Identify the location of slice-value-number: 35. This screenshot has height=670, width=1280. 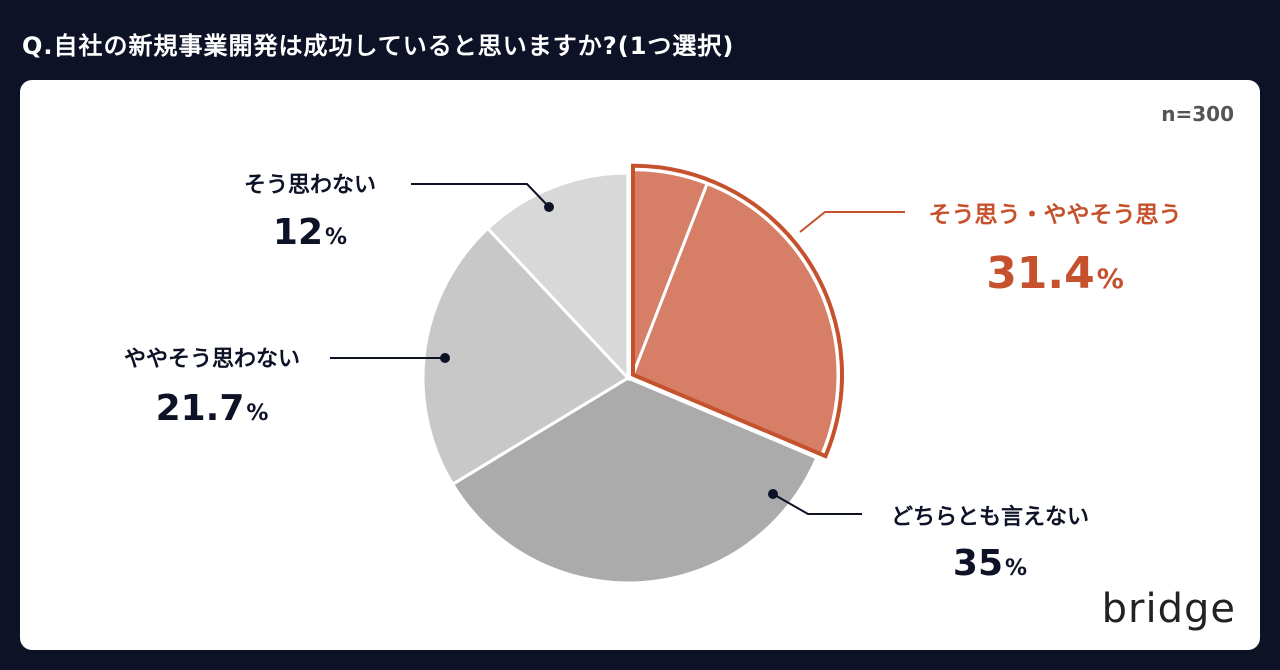
(978, 563).